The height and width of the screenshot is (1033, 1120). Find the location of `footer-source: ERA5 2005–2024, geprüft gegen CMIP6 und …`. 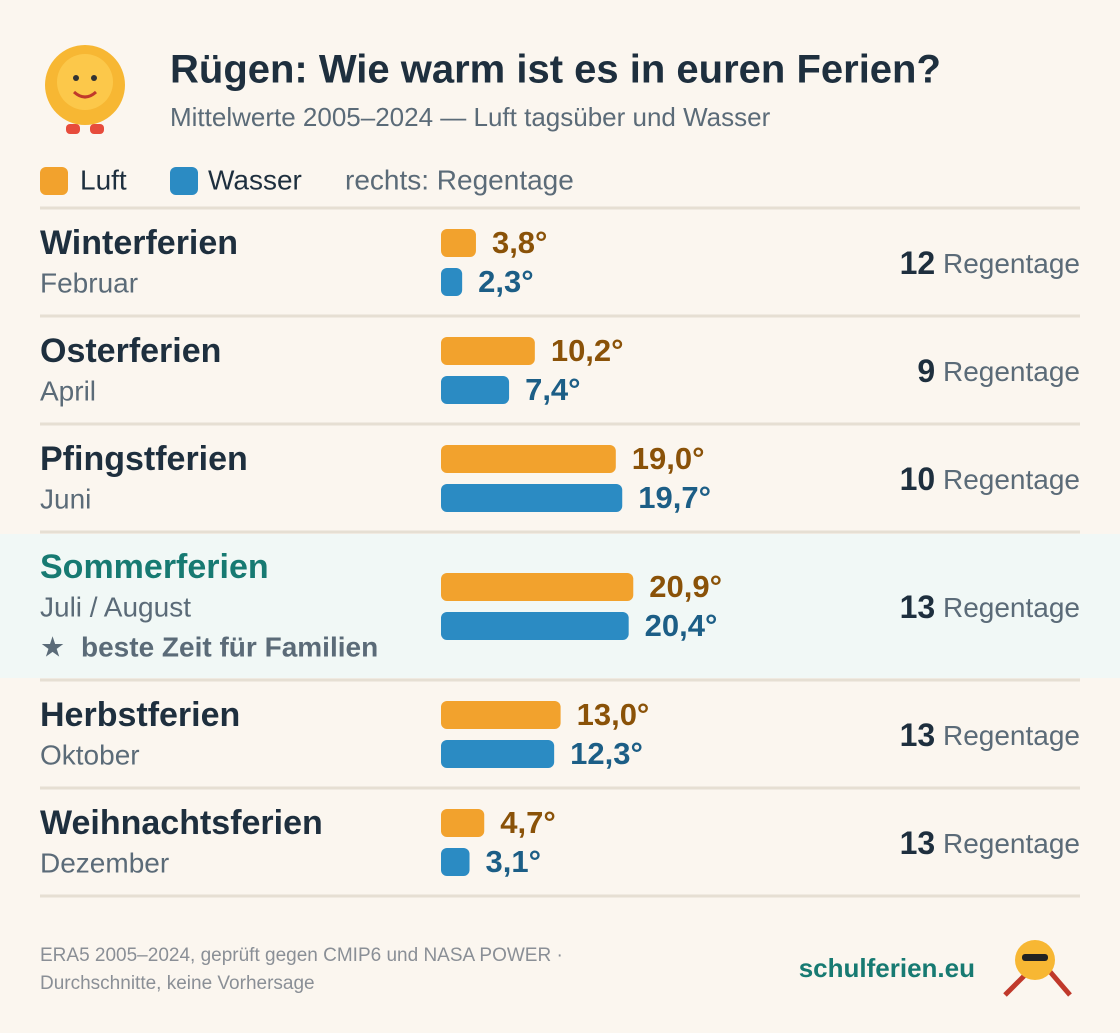

footer-source: ERA5 2005–2024, geprüft gegen CMIP6 und … is located at coordinates (301, 955).